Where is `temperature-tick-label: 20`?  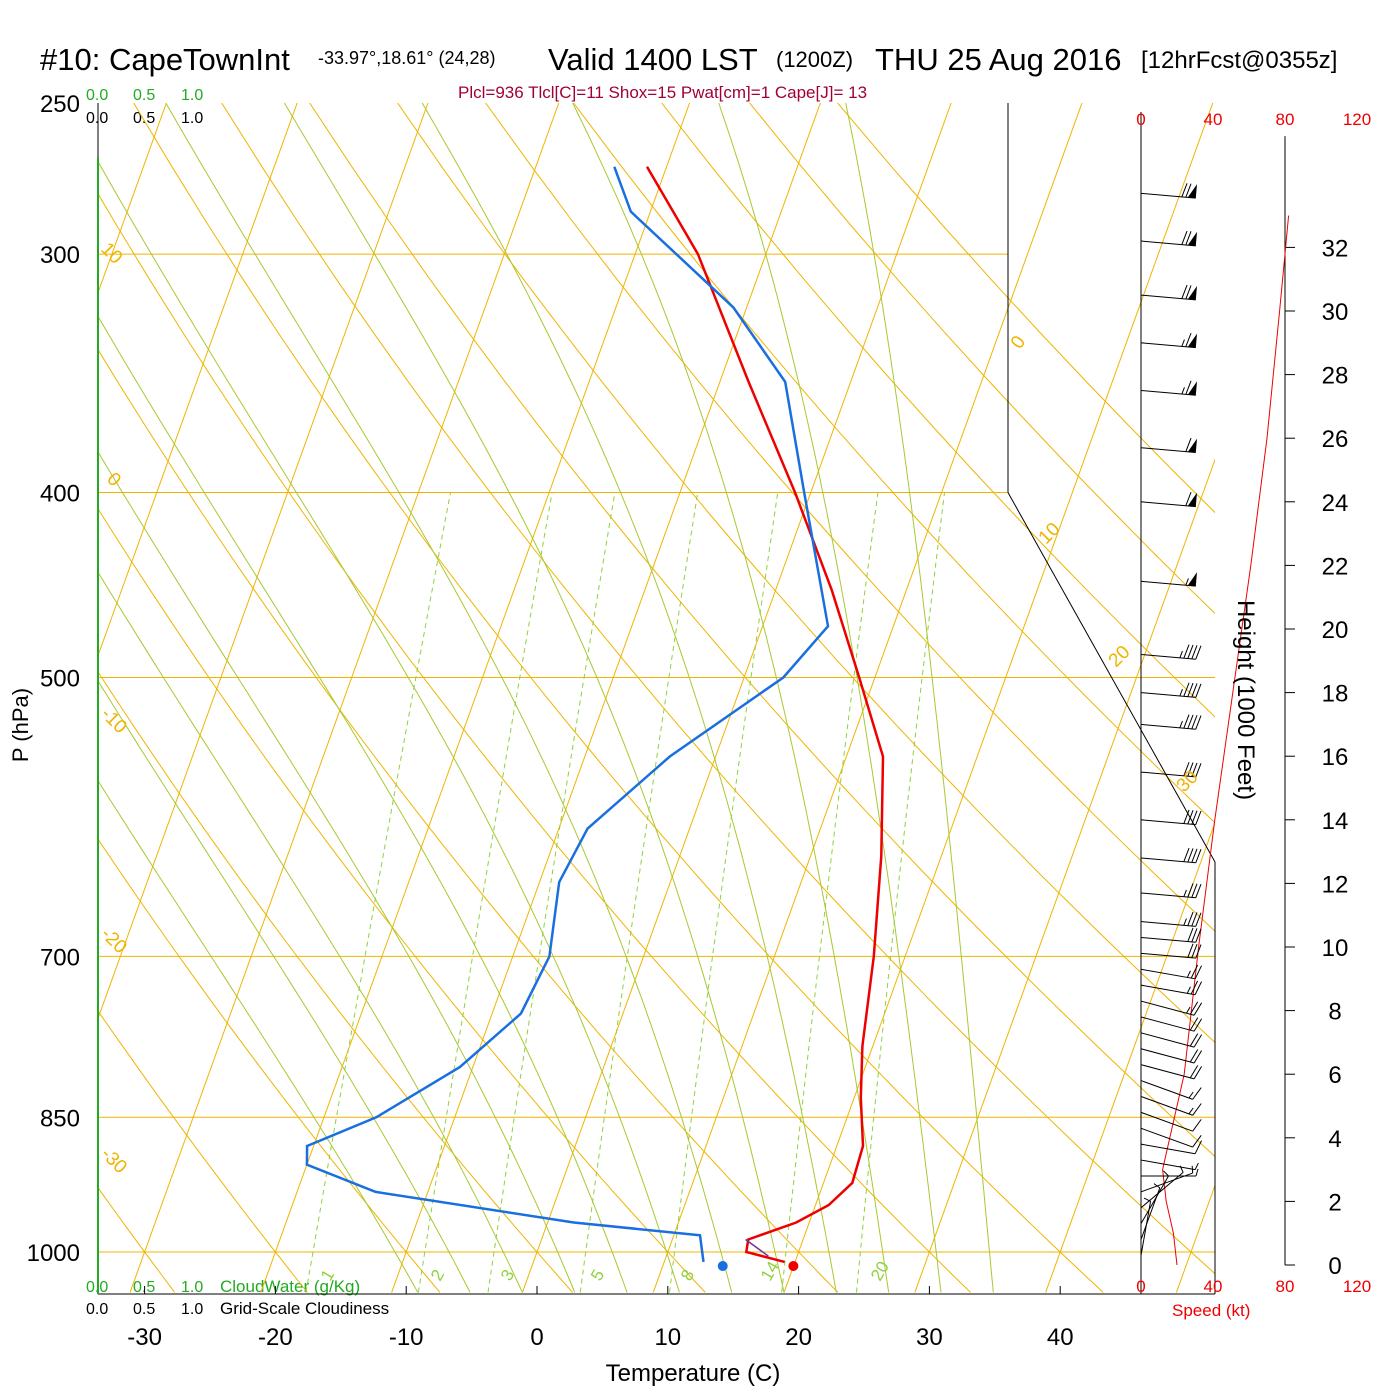 temperature-tick-label: 20 is located at coordinates (798, 1337).